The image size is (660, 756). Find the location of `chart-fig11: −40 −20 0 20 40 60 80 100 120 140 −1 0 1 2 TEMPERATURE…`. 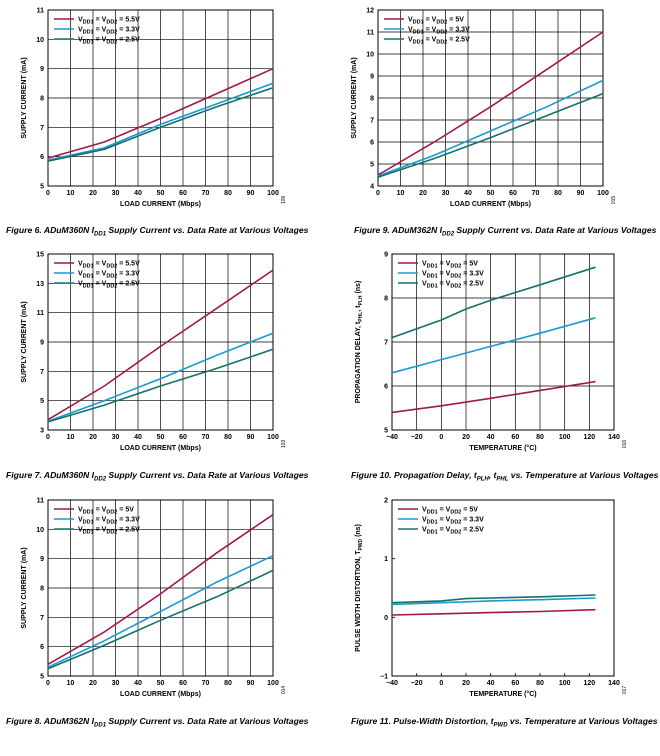

chart-fig11: −40 −20 0 20 40 60 80 100 120 140 −1 0 1 2 TEMPERATURE… is located at coordinates (491, 598).